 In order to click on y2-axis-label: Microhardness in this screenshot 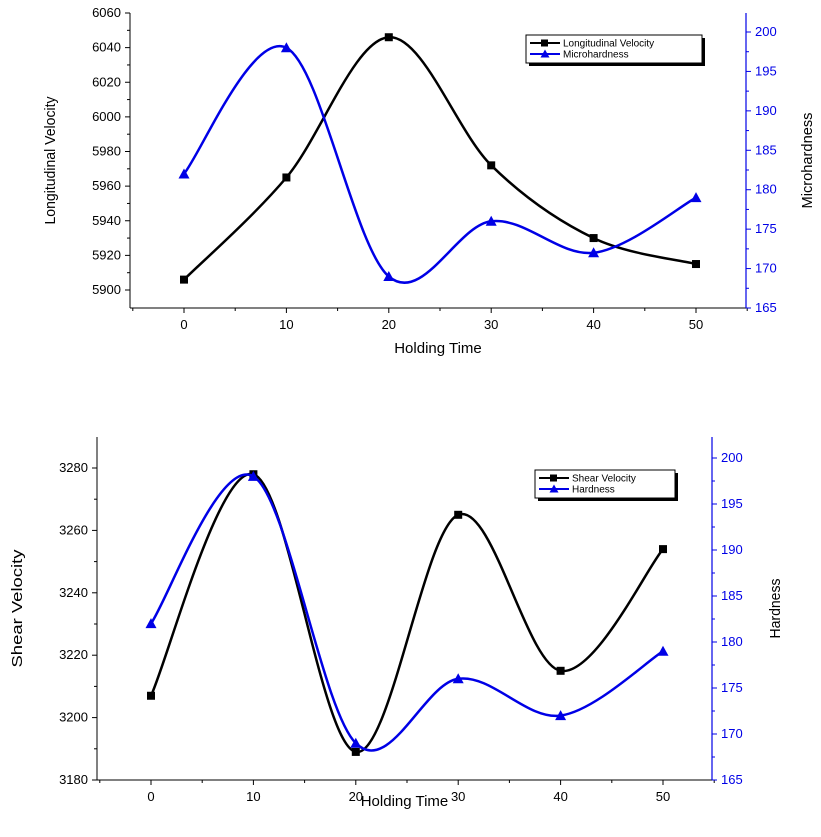, I will do `click(807, 161)`.